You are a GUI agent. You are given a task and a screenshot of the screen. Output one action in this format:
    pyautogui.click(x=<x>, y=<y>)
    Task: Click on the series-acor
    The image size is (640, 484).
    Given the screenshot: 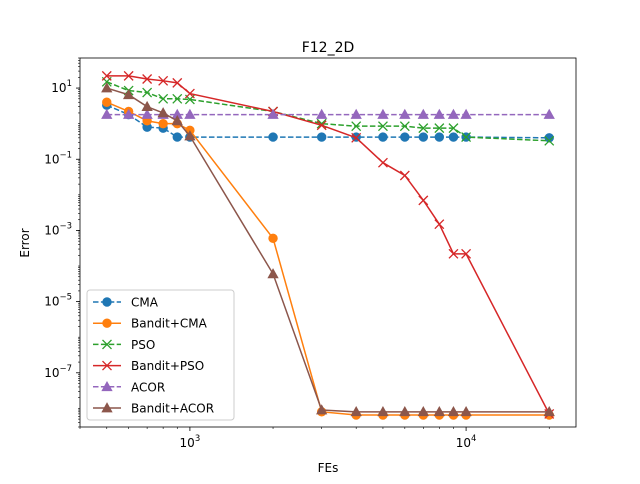 What is the action you would take?
    pyautogui.click(x=328, y=113)
    